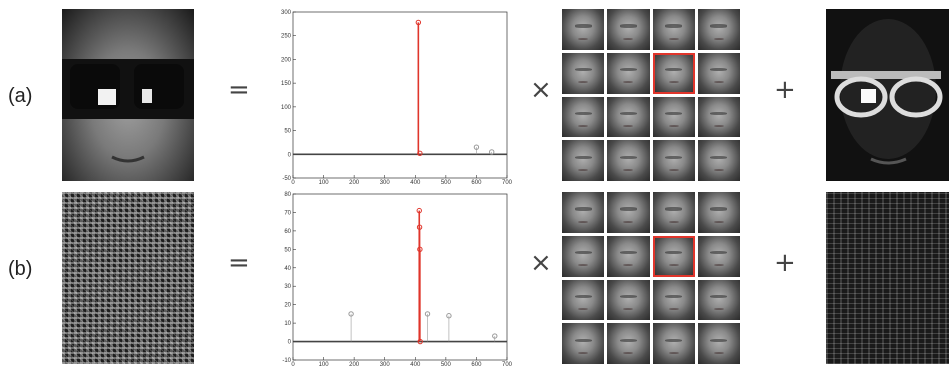  I want to click on equals-sign-b: =, so click(239, 263).